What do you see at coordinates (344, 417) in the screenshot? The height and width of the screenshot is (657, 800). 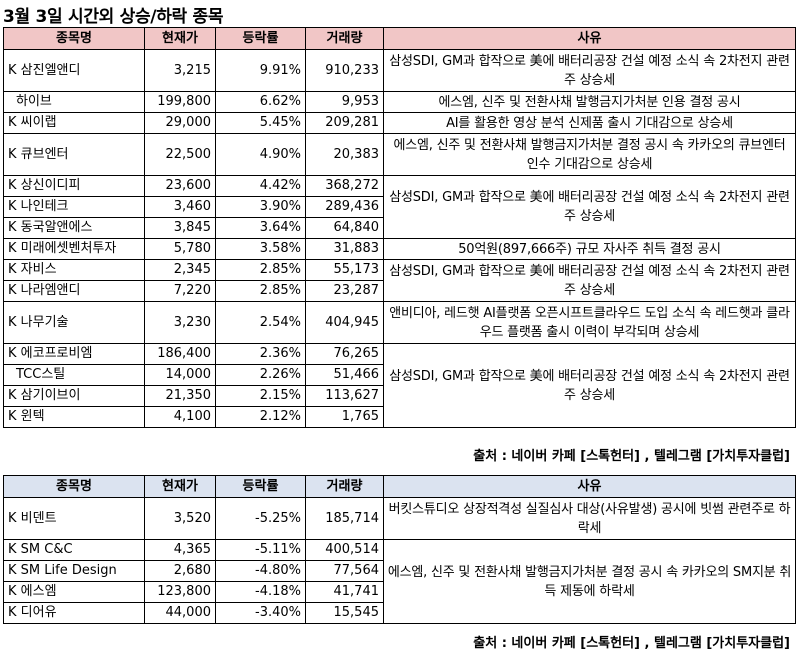 I see `stock-volume: 1,765` at bounding box center [344, 417].